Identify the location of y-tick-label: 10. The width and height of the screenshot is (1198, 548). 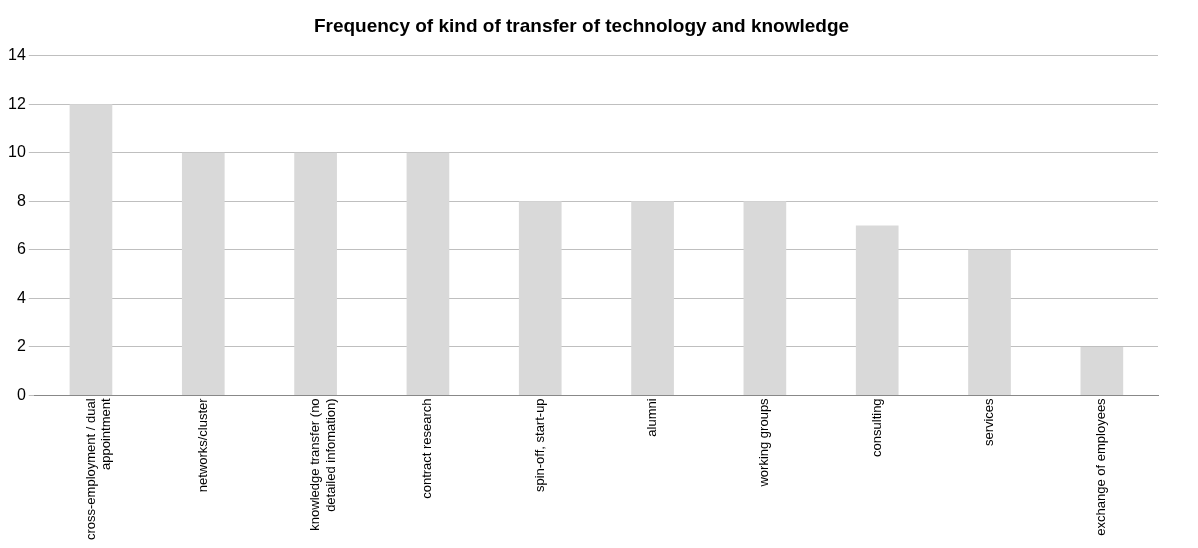
(17, 152).